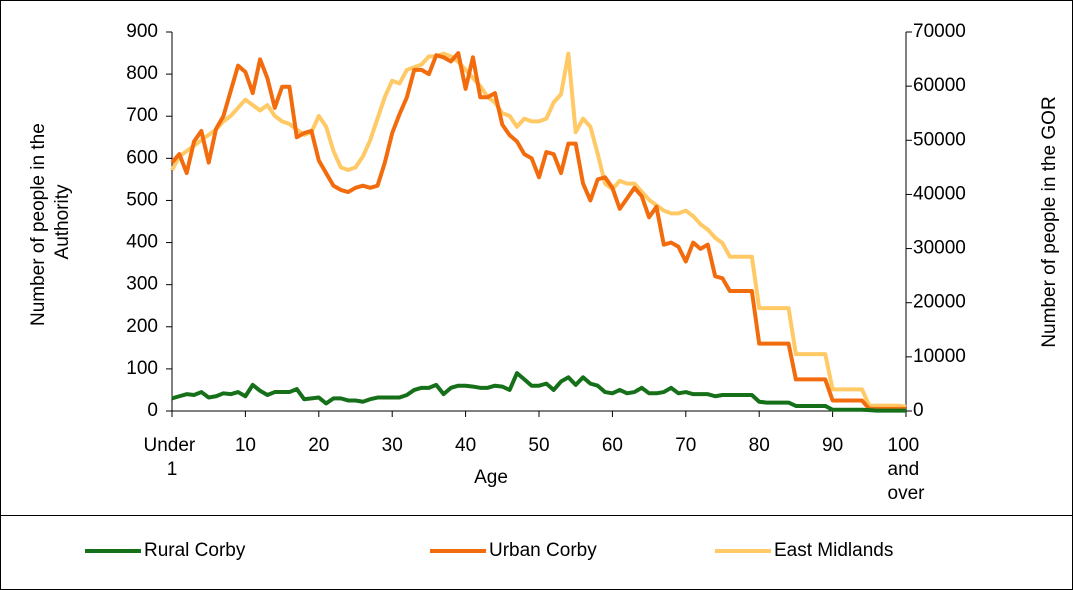 The width and height of the screenshot is (1073, 590). I want to click on y-tick-label: 300, so click(142, 284).